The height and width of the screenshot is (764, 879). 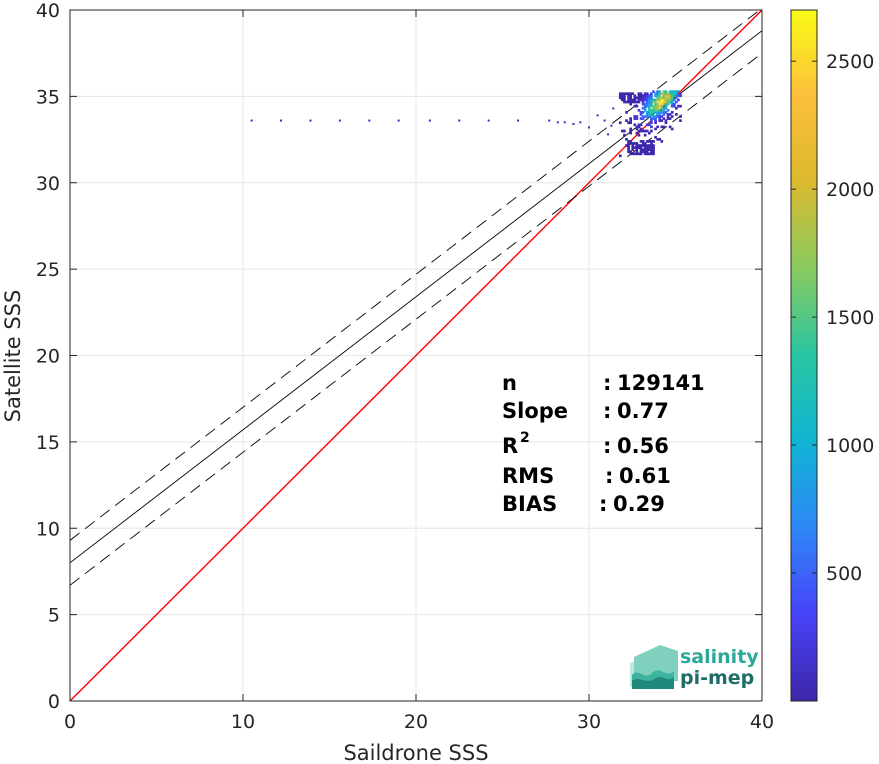 I want to click on logo-text-salinity: salinity, so click(x=719, y=657).